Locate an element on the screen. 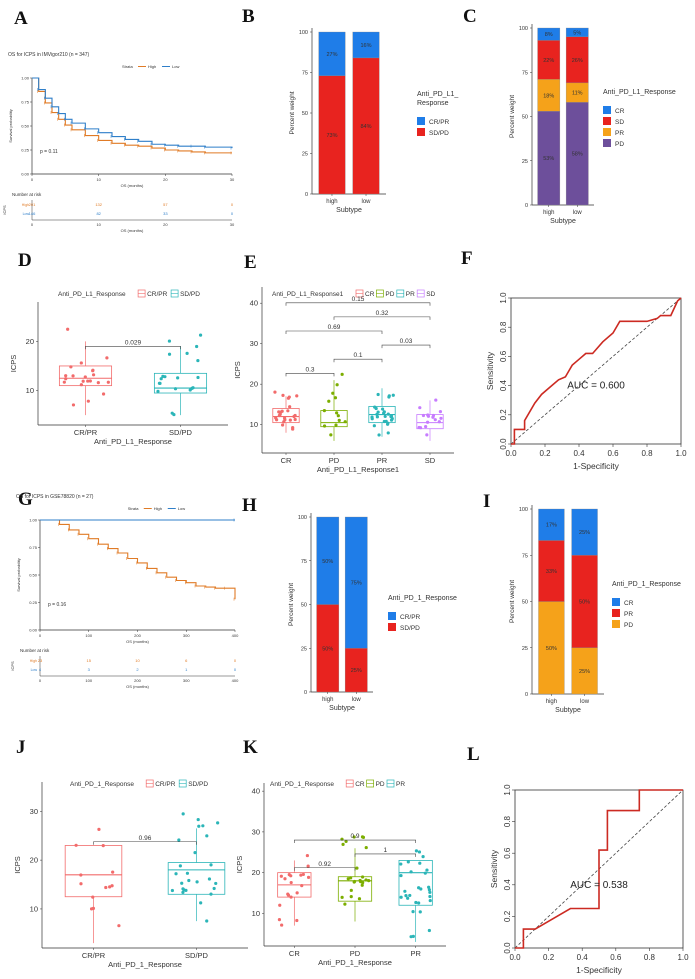  risk-count-high: 6 is located at coordinates (186, 660).